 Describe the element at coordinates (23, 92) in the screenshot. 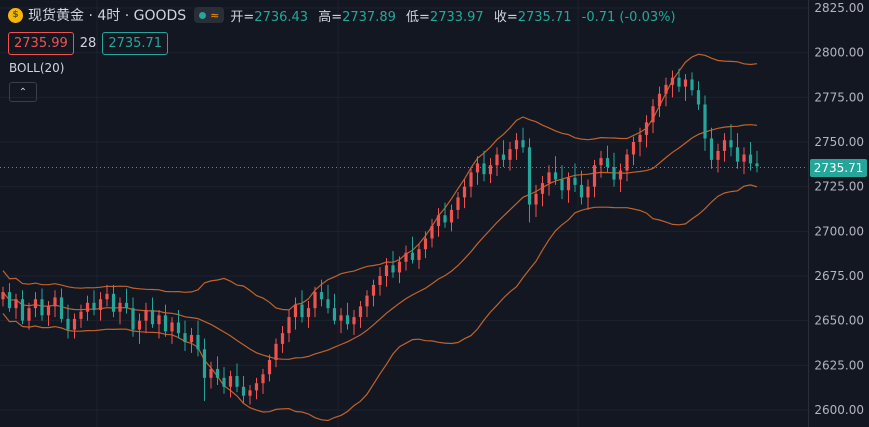

I see `collapse-chevron-up-icon: ⌃` at that location.